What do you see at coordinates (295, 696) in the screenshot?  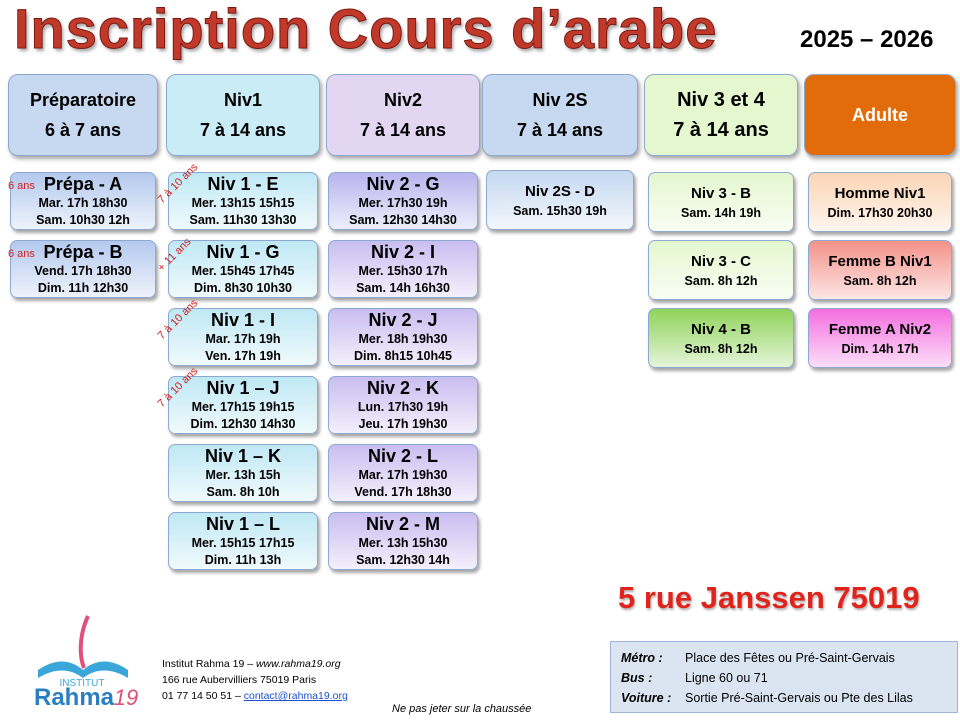 I see `email-link: contact@rahma19.org` at bounding box center [295, 696].